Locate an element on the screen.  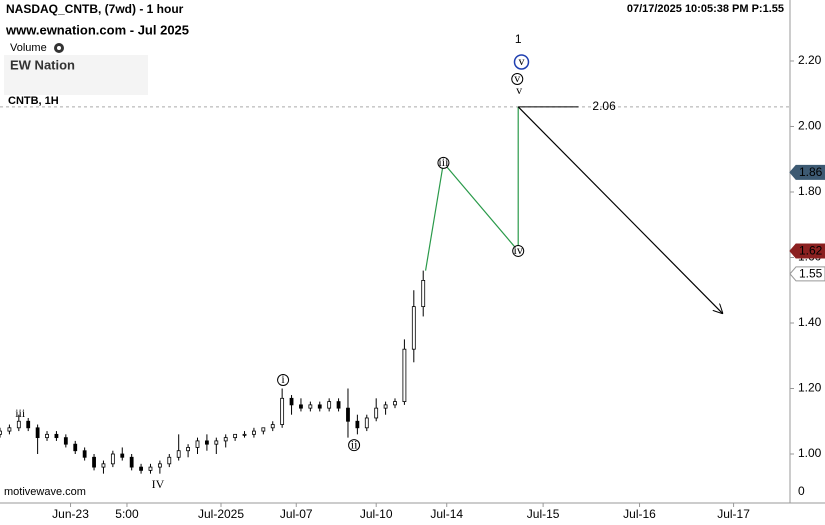
x-tick-label: Jul-10 is located at coordinates (376, 514).